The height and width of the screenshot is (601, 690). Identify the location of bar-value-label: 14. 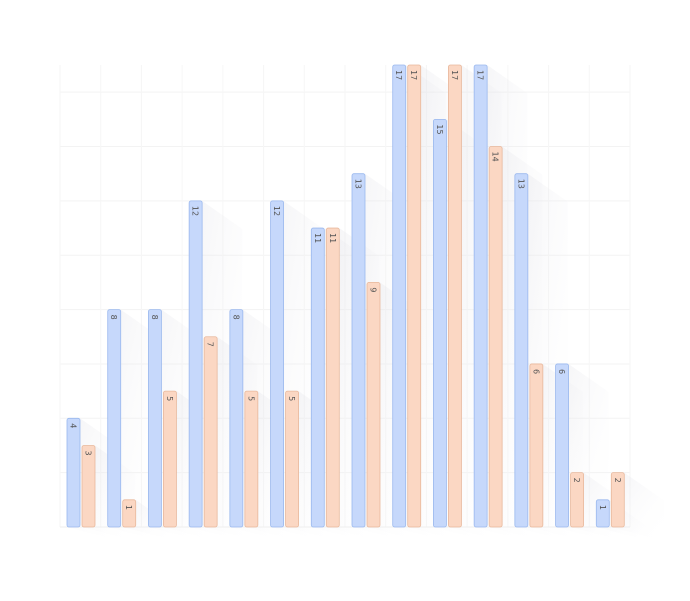
(495, 157).